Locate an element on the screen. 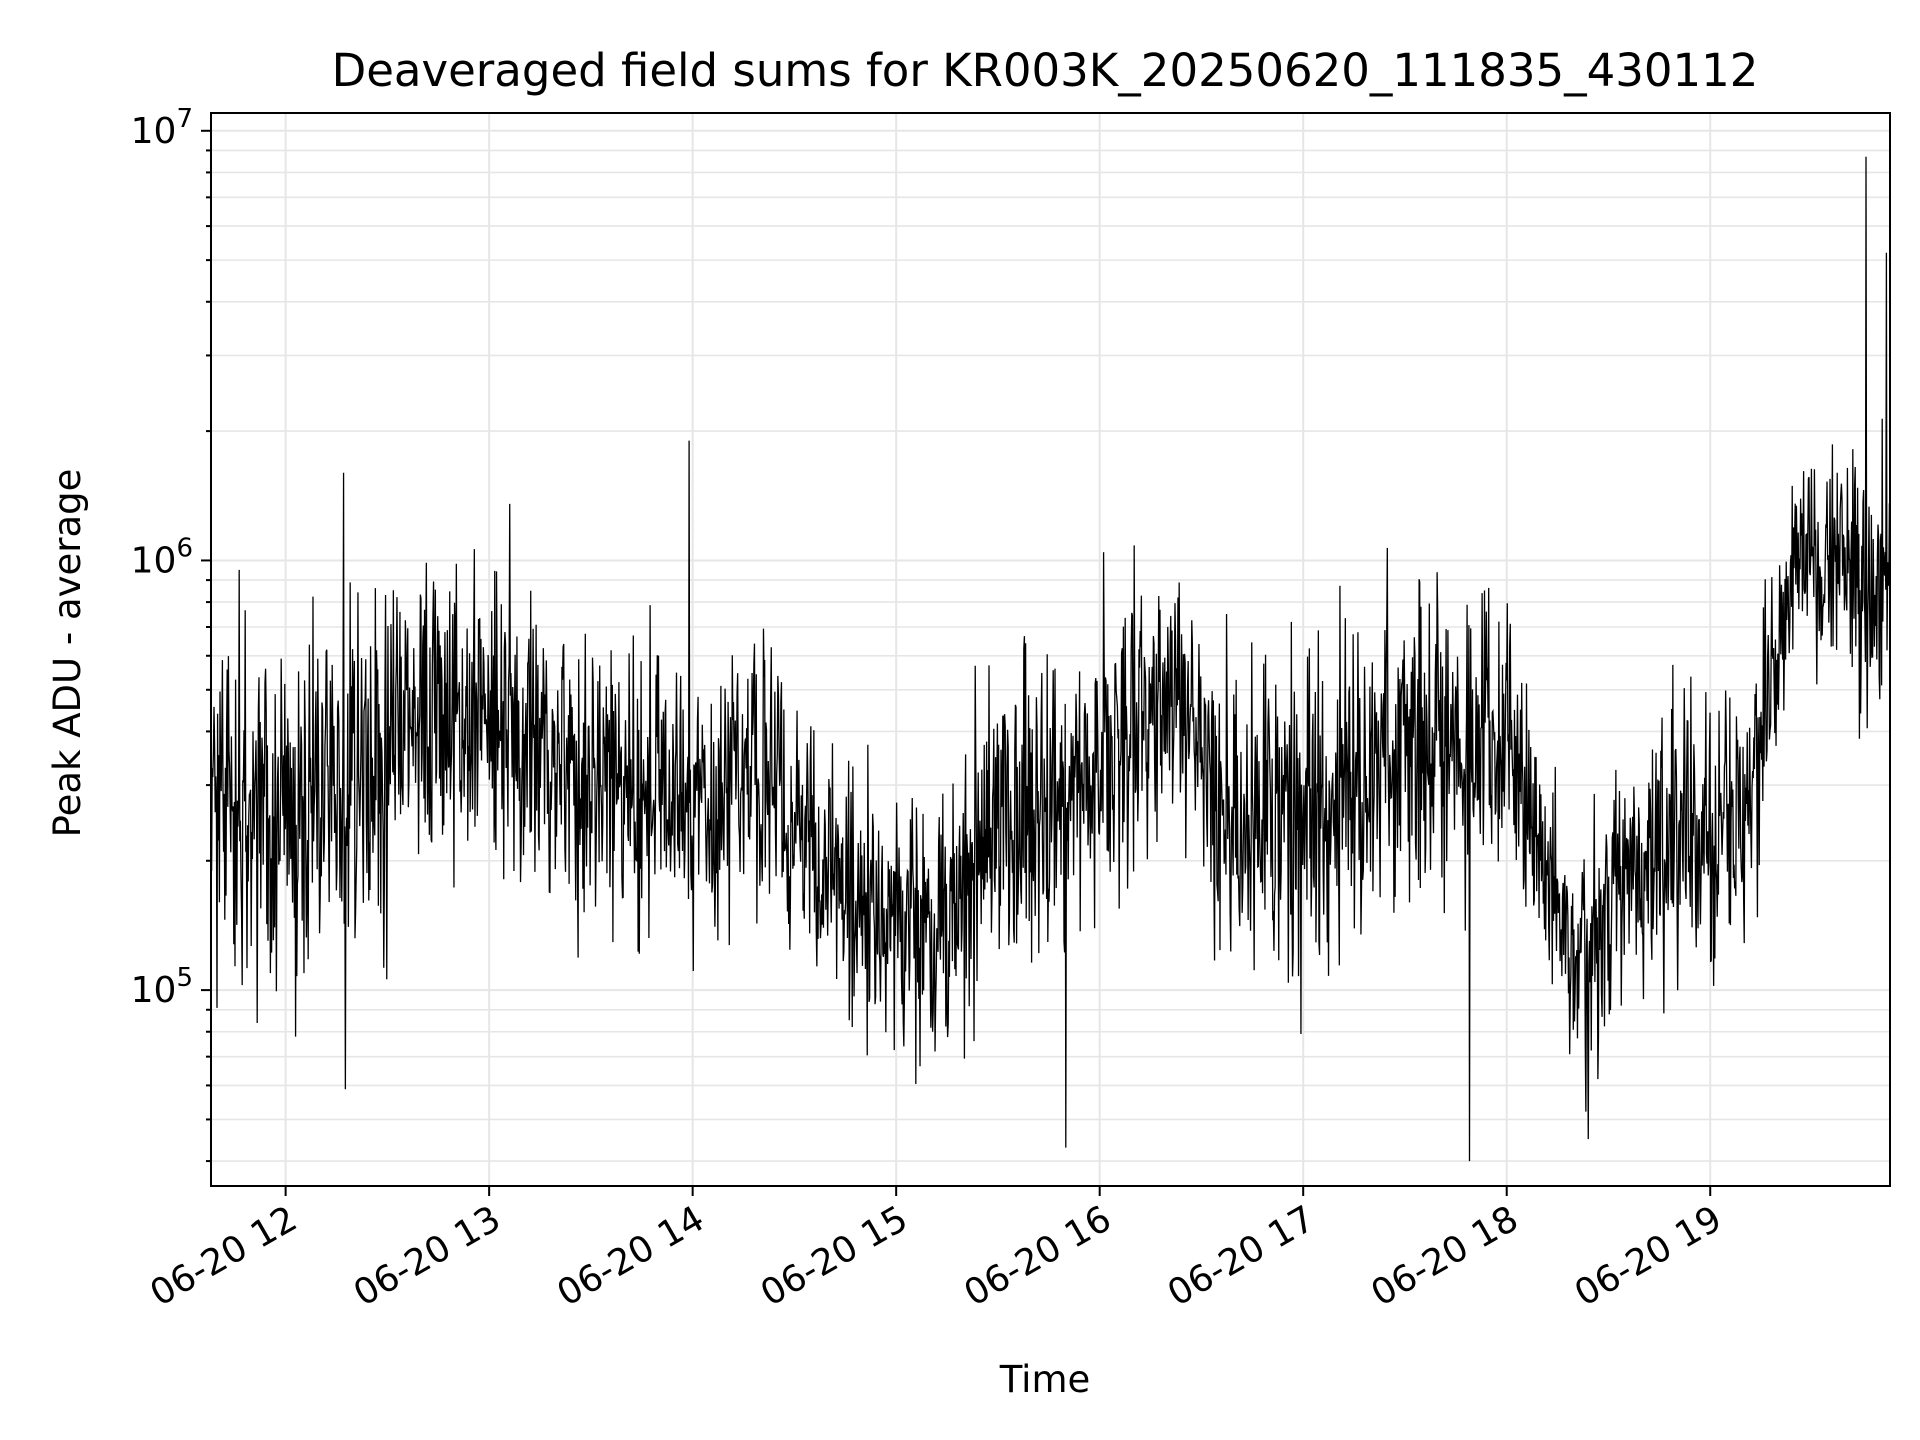  y-tick-label: 10⁵ is located at coordinates (162, 987).